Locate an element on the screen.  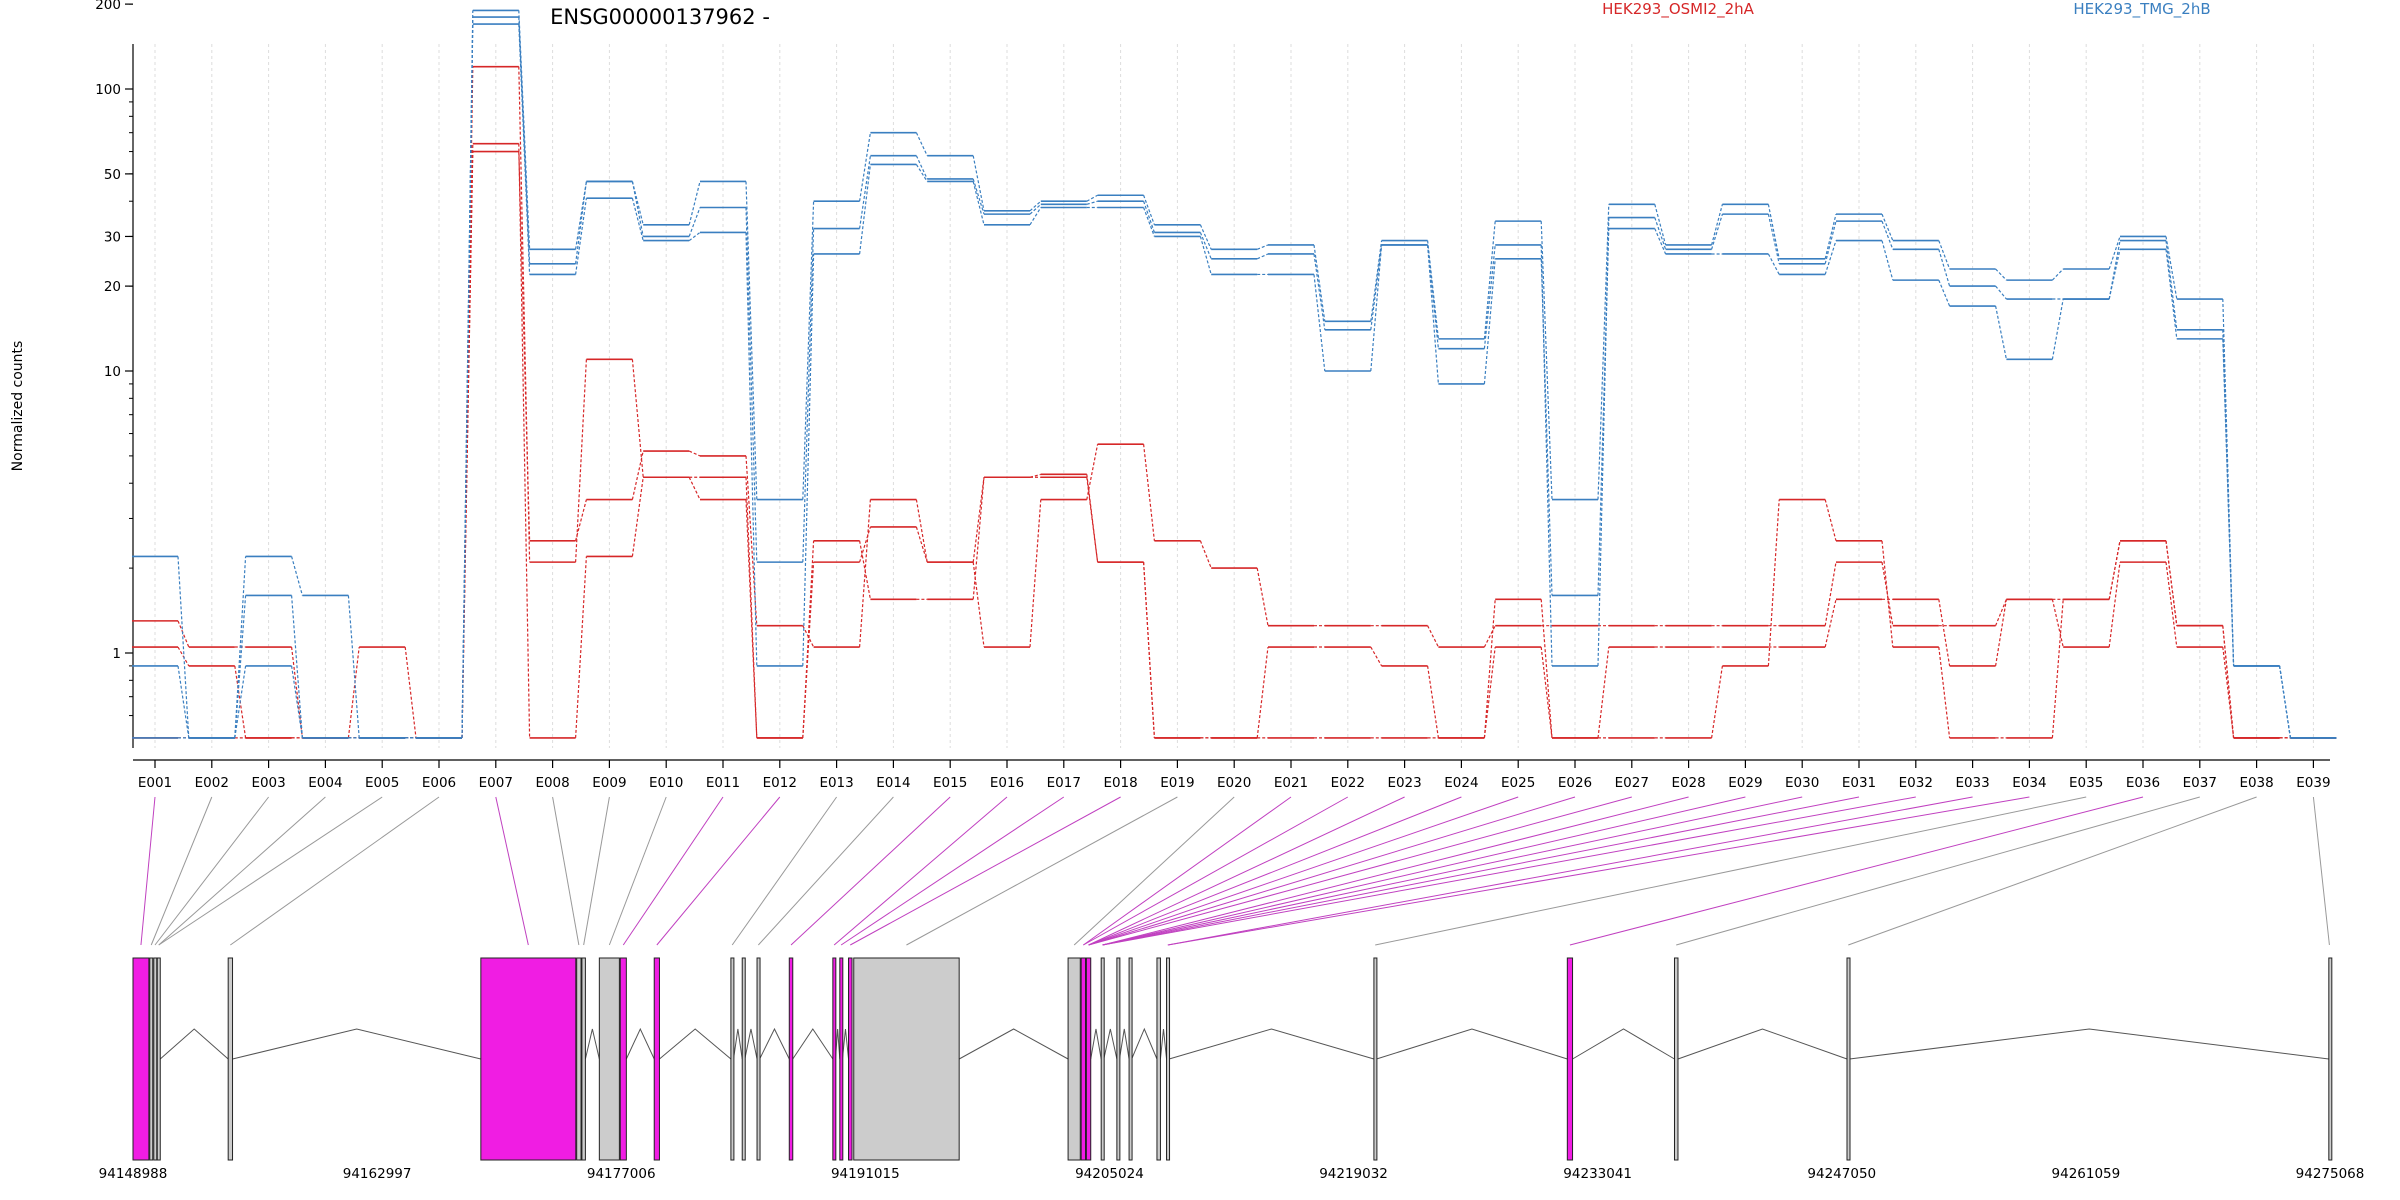
connector-line-e019 is located at coordinates (1042, 871).